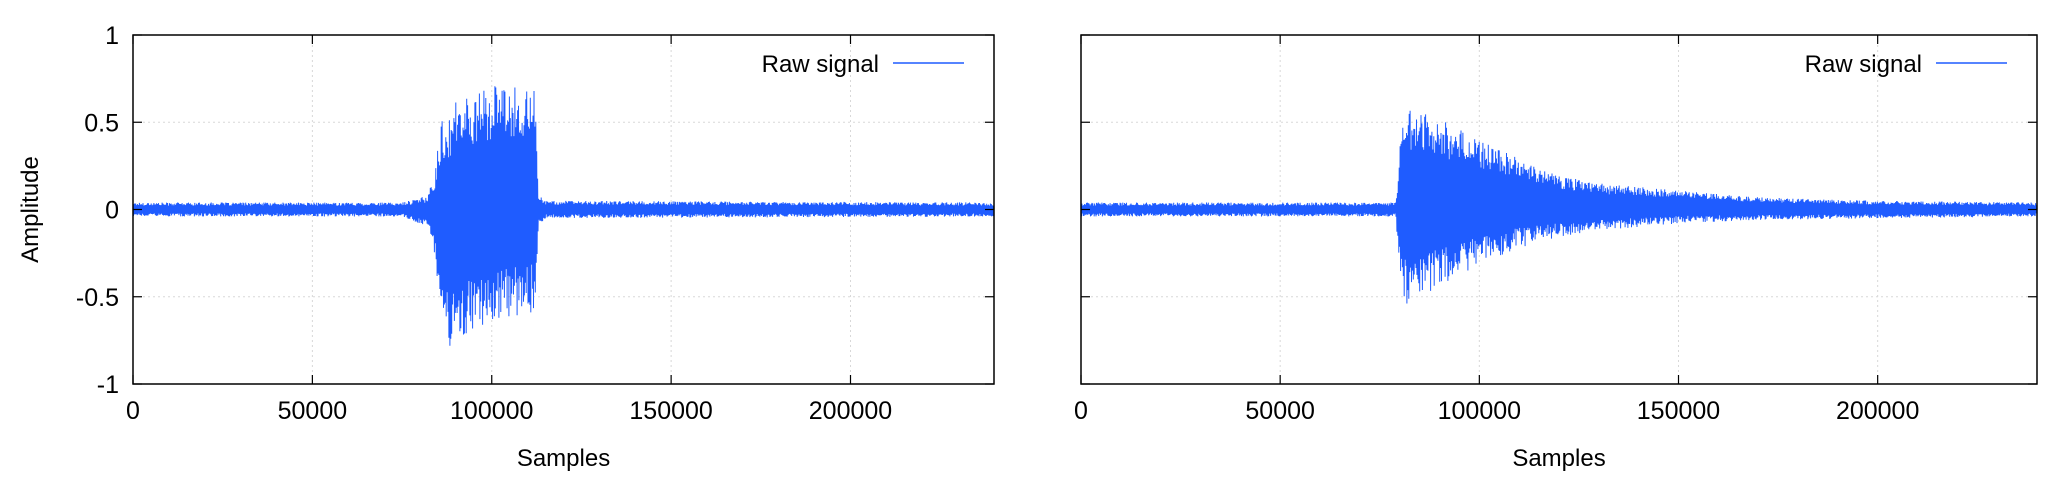  I want to click on y-tick-label: 0.5, so click(101, 123).